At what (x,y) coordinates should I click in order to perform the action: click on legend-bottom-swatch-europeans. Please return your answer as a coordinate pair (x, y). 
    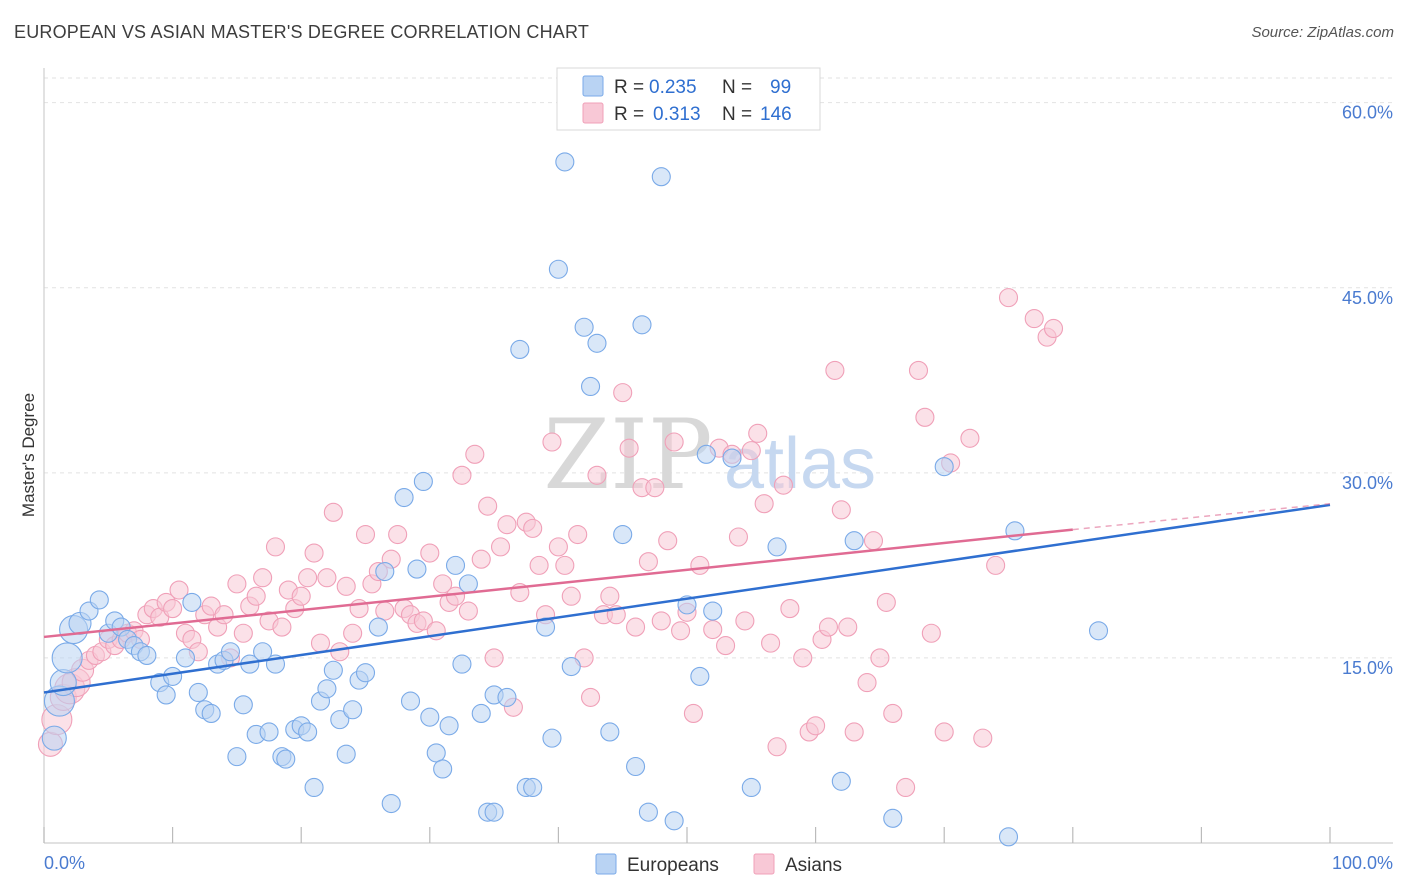
    Looking at the image, I should click on (606, 864).